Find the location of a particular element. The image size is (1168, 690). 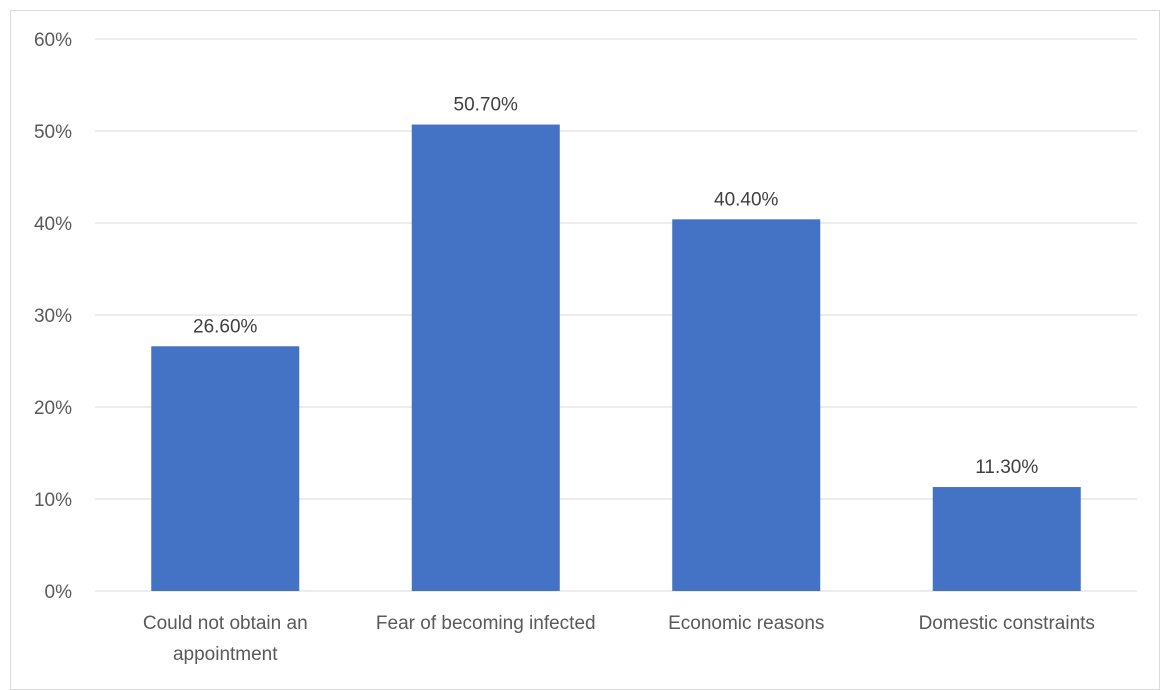

category-label: Economic reasons is located at coordinates (746, 623).